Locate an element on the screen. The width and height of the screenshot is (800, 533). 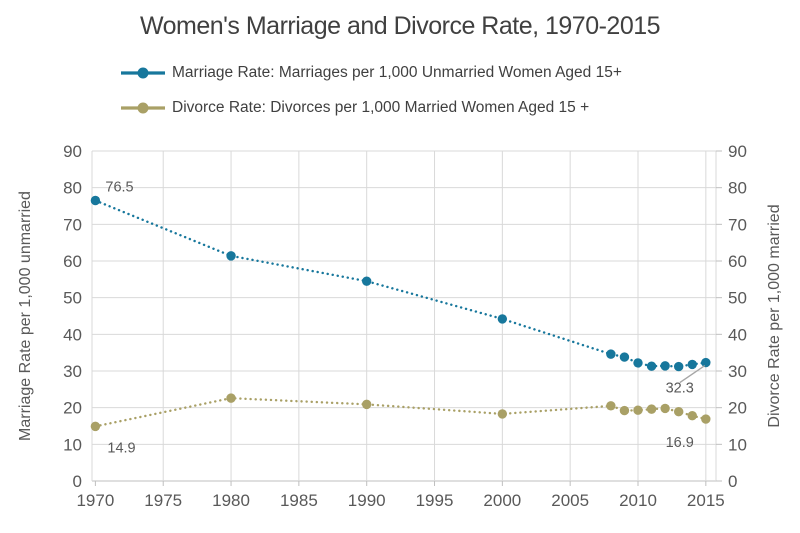
right-y-tick-label: 70 is located at coordinates (737, 224).